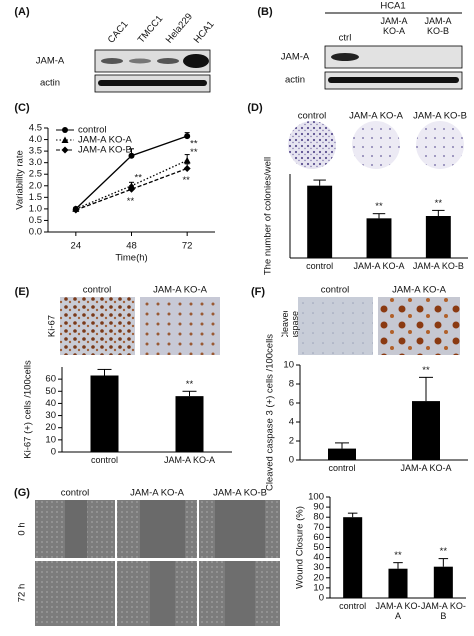 The height and width of the screenshot is (636, 474). I want to click on stain-label-box: Cleaved caspase 3, so click(290, 324).